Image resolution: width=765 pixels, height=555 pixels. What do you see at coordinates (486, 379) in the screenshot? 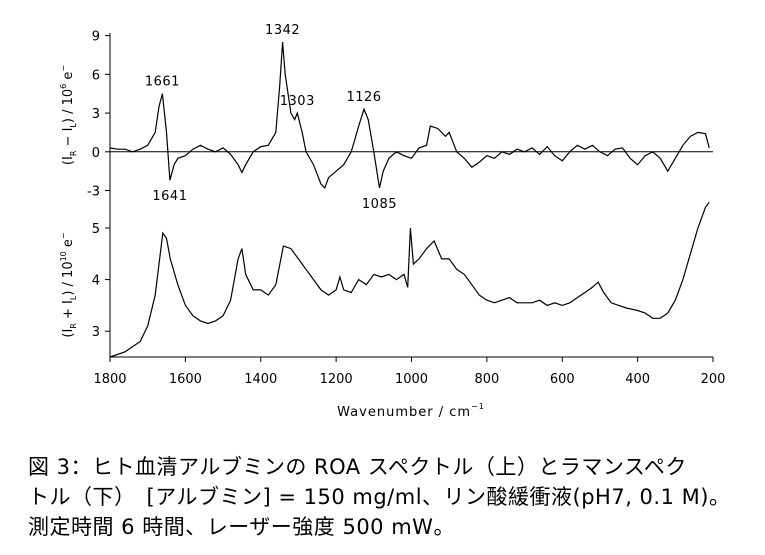
I see `x-tick-label: 800` at bounding box center [486, 379].